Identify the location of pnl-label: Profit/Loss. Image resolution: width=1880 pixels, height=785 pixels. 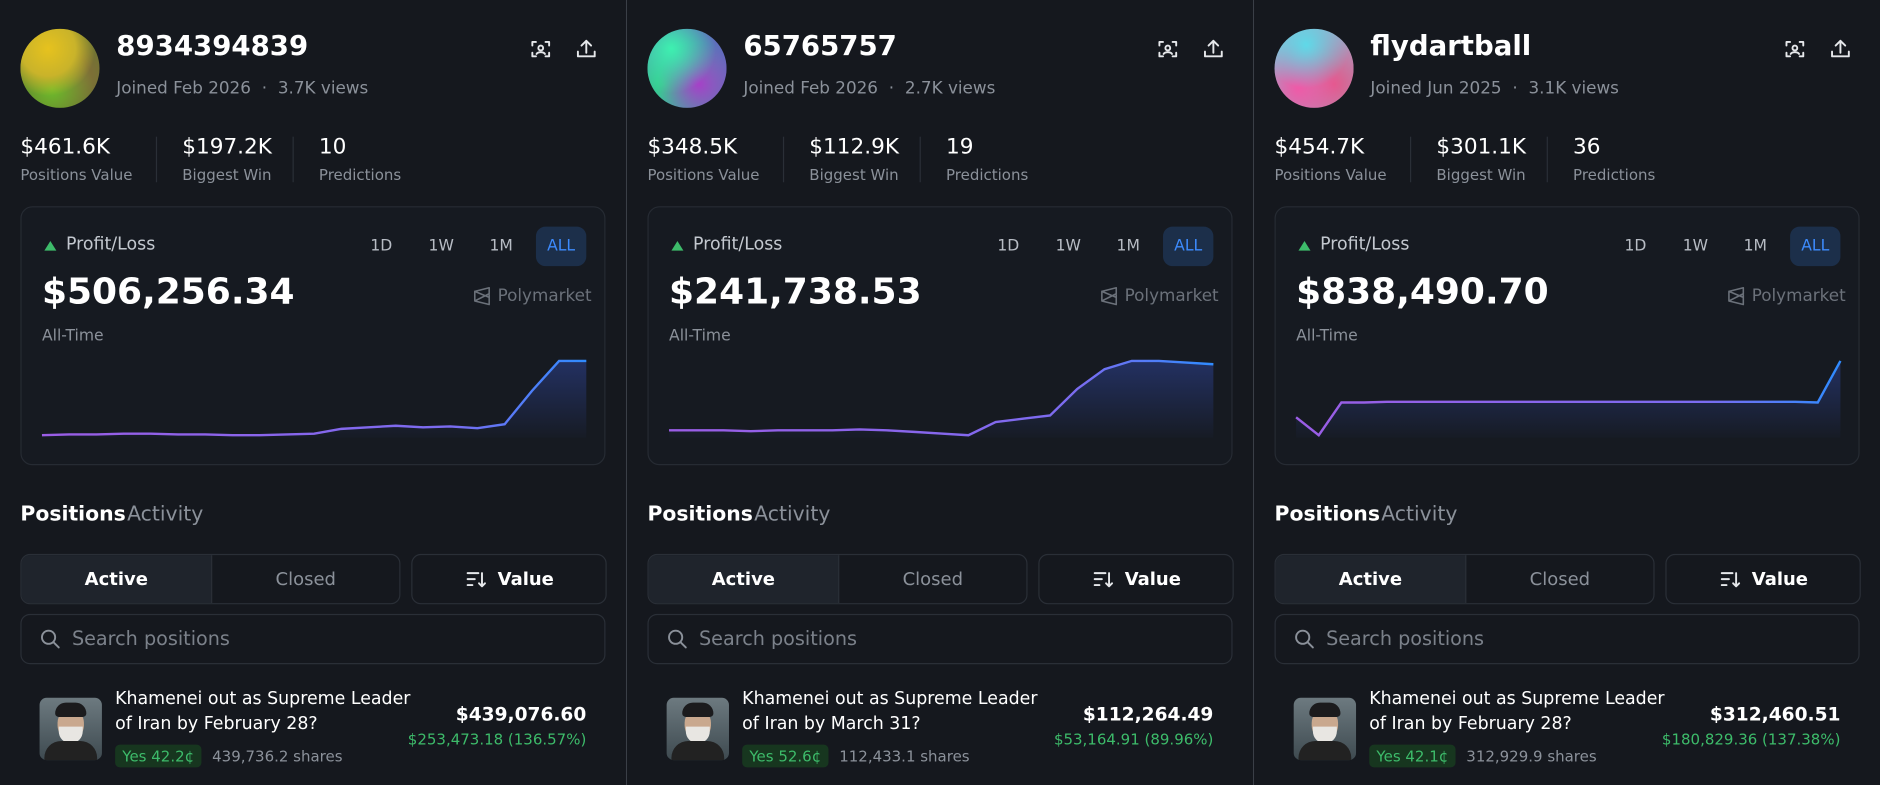
(110, 245).